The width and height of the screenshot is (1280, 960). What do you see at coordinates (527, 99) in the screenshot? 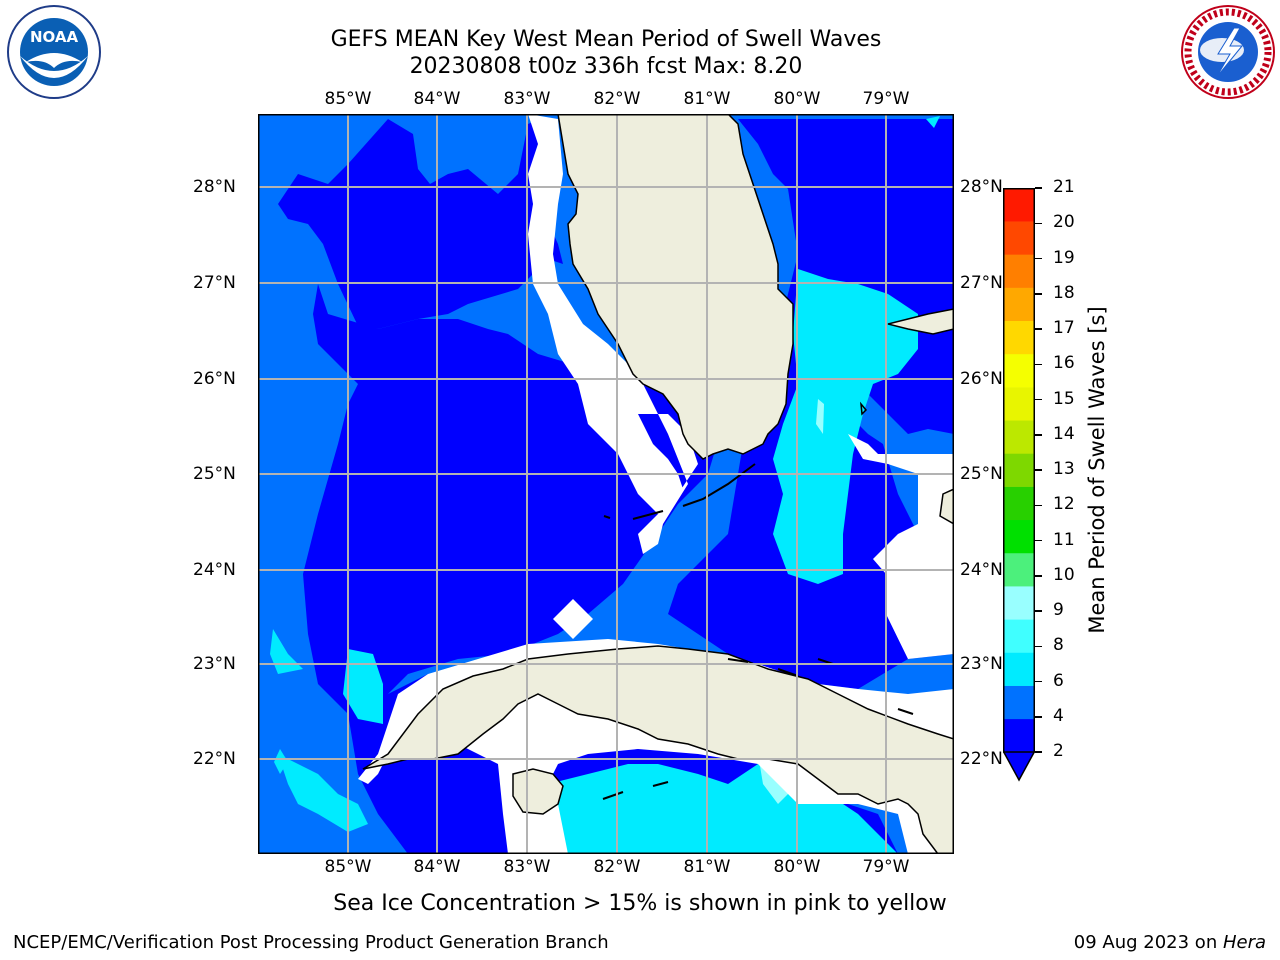
I see `lon-label-top-83w: 83°W` at bounding box center [527, 99].